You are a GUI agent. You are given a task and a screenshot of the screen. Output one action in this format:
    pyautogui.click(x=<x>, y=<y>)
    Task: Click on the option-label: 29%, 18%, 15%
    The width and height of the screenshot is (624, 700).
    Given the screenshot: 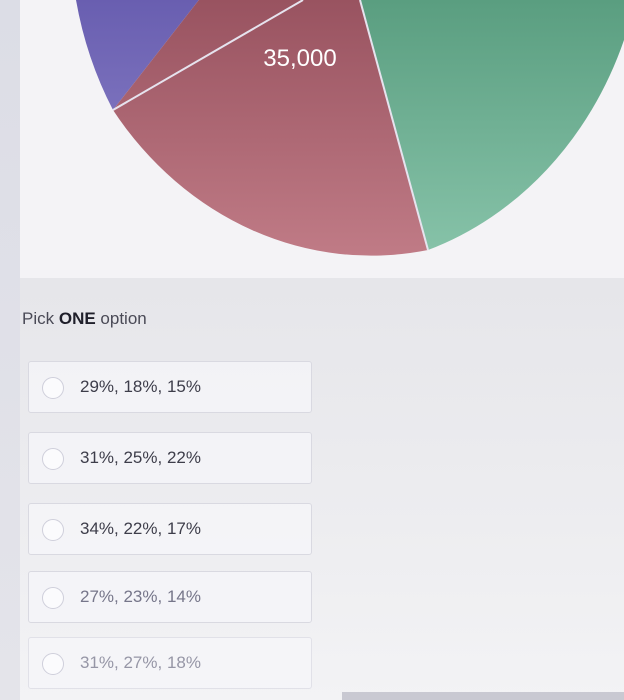 What is the action you would take?
    pyautogui.click(x=140, y=386)
    